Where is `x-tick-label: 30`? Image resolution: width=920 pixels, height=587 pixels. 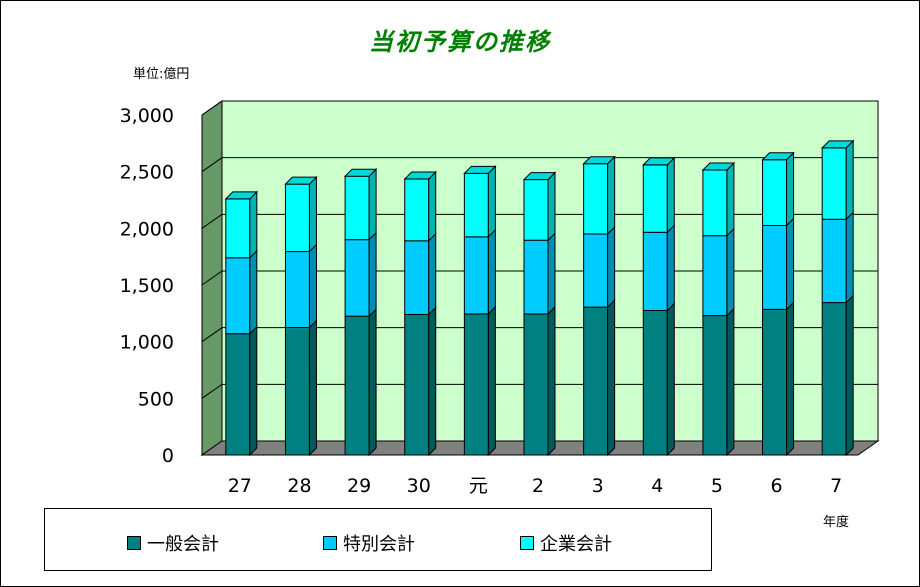
x-tick-label: 30 is located at coordinates (419, 486).